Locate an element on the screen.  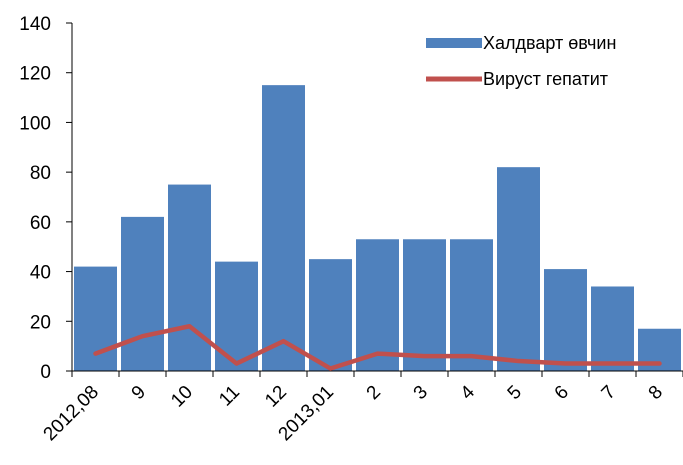
y-tick-label: 0 is located at coordinates (45, 372).